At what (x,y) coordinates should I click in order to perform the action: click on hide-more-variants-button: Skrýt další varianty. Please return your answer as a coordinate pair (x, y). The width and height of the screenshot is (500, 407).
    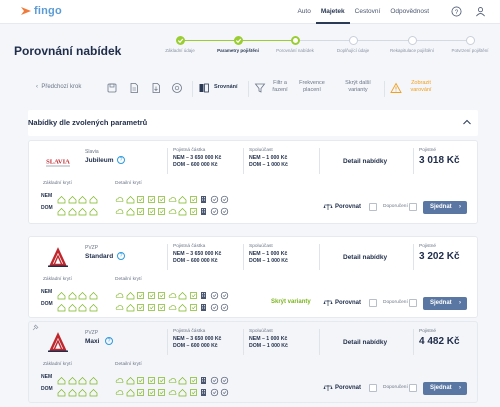
    Looking at the image, I should click on (358, 86).